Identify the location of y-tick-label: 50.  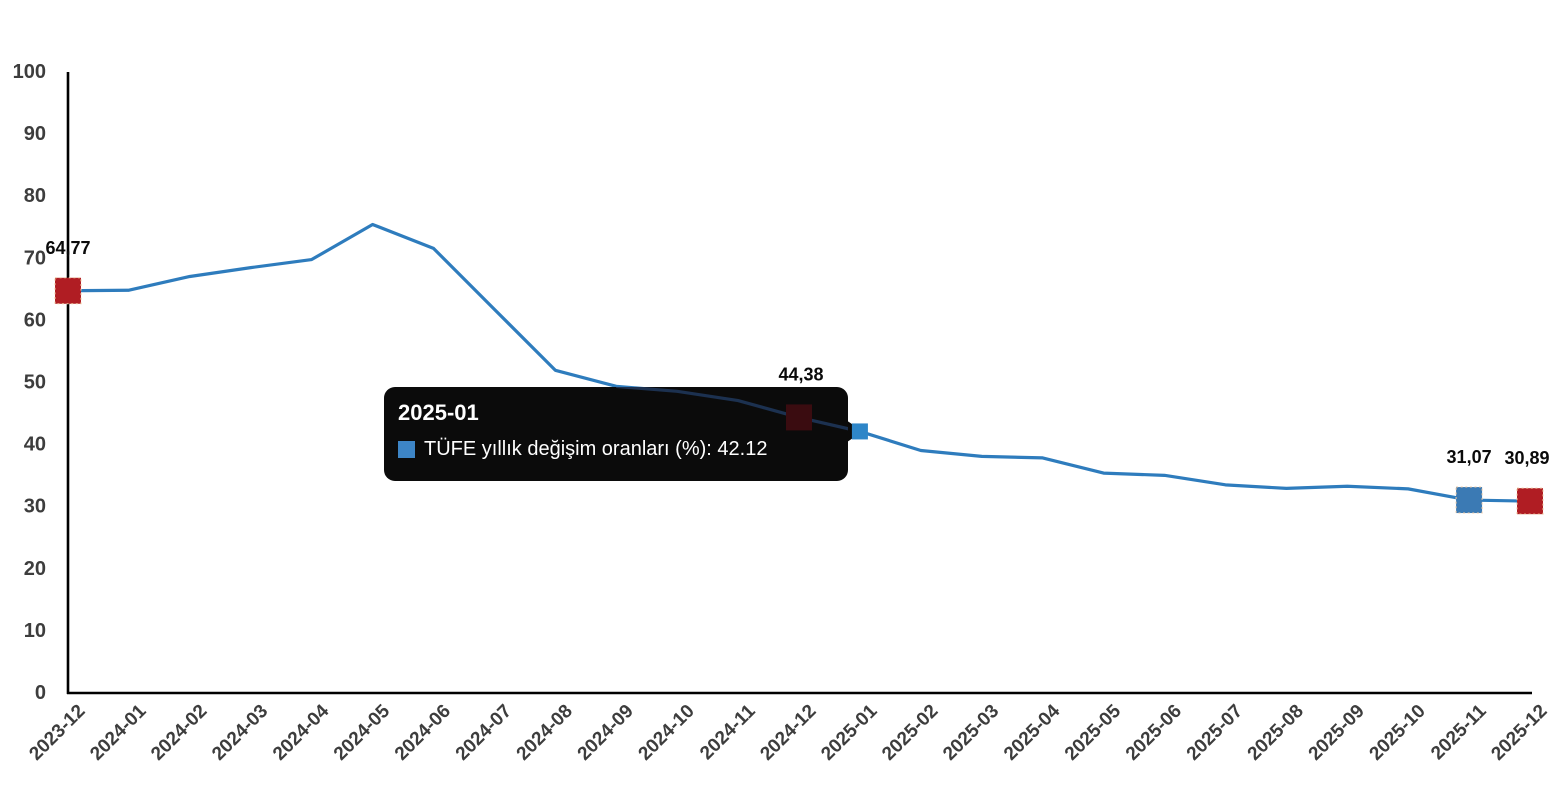
(35, 383).